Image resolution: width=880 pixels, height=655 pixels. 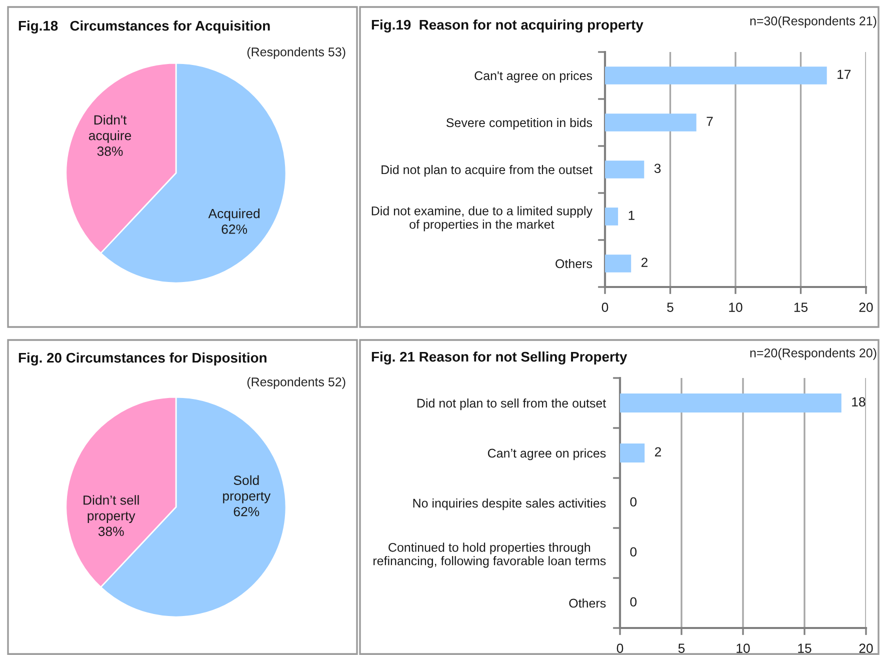 I want to click on chart-subtitle: n=30(Respondents 21), so click(x=813, y=22).